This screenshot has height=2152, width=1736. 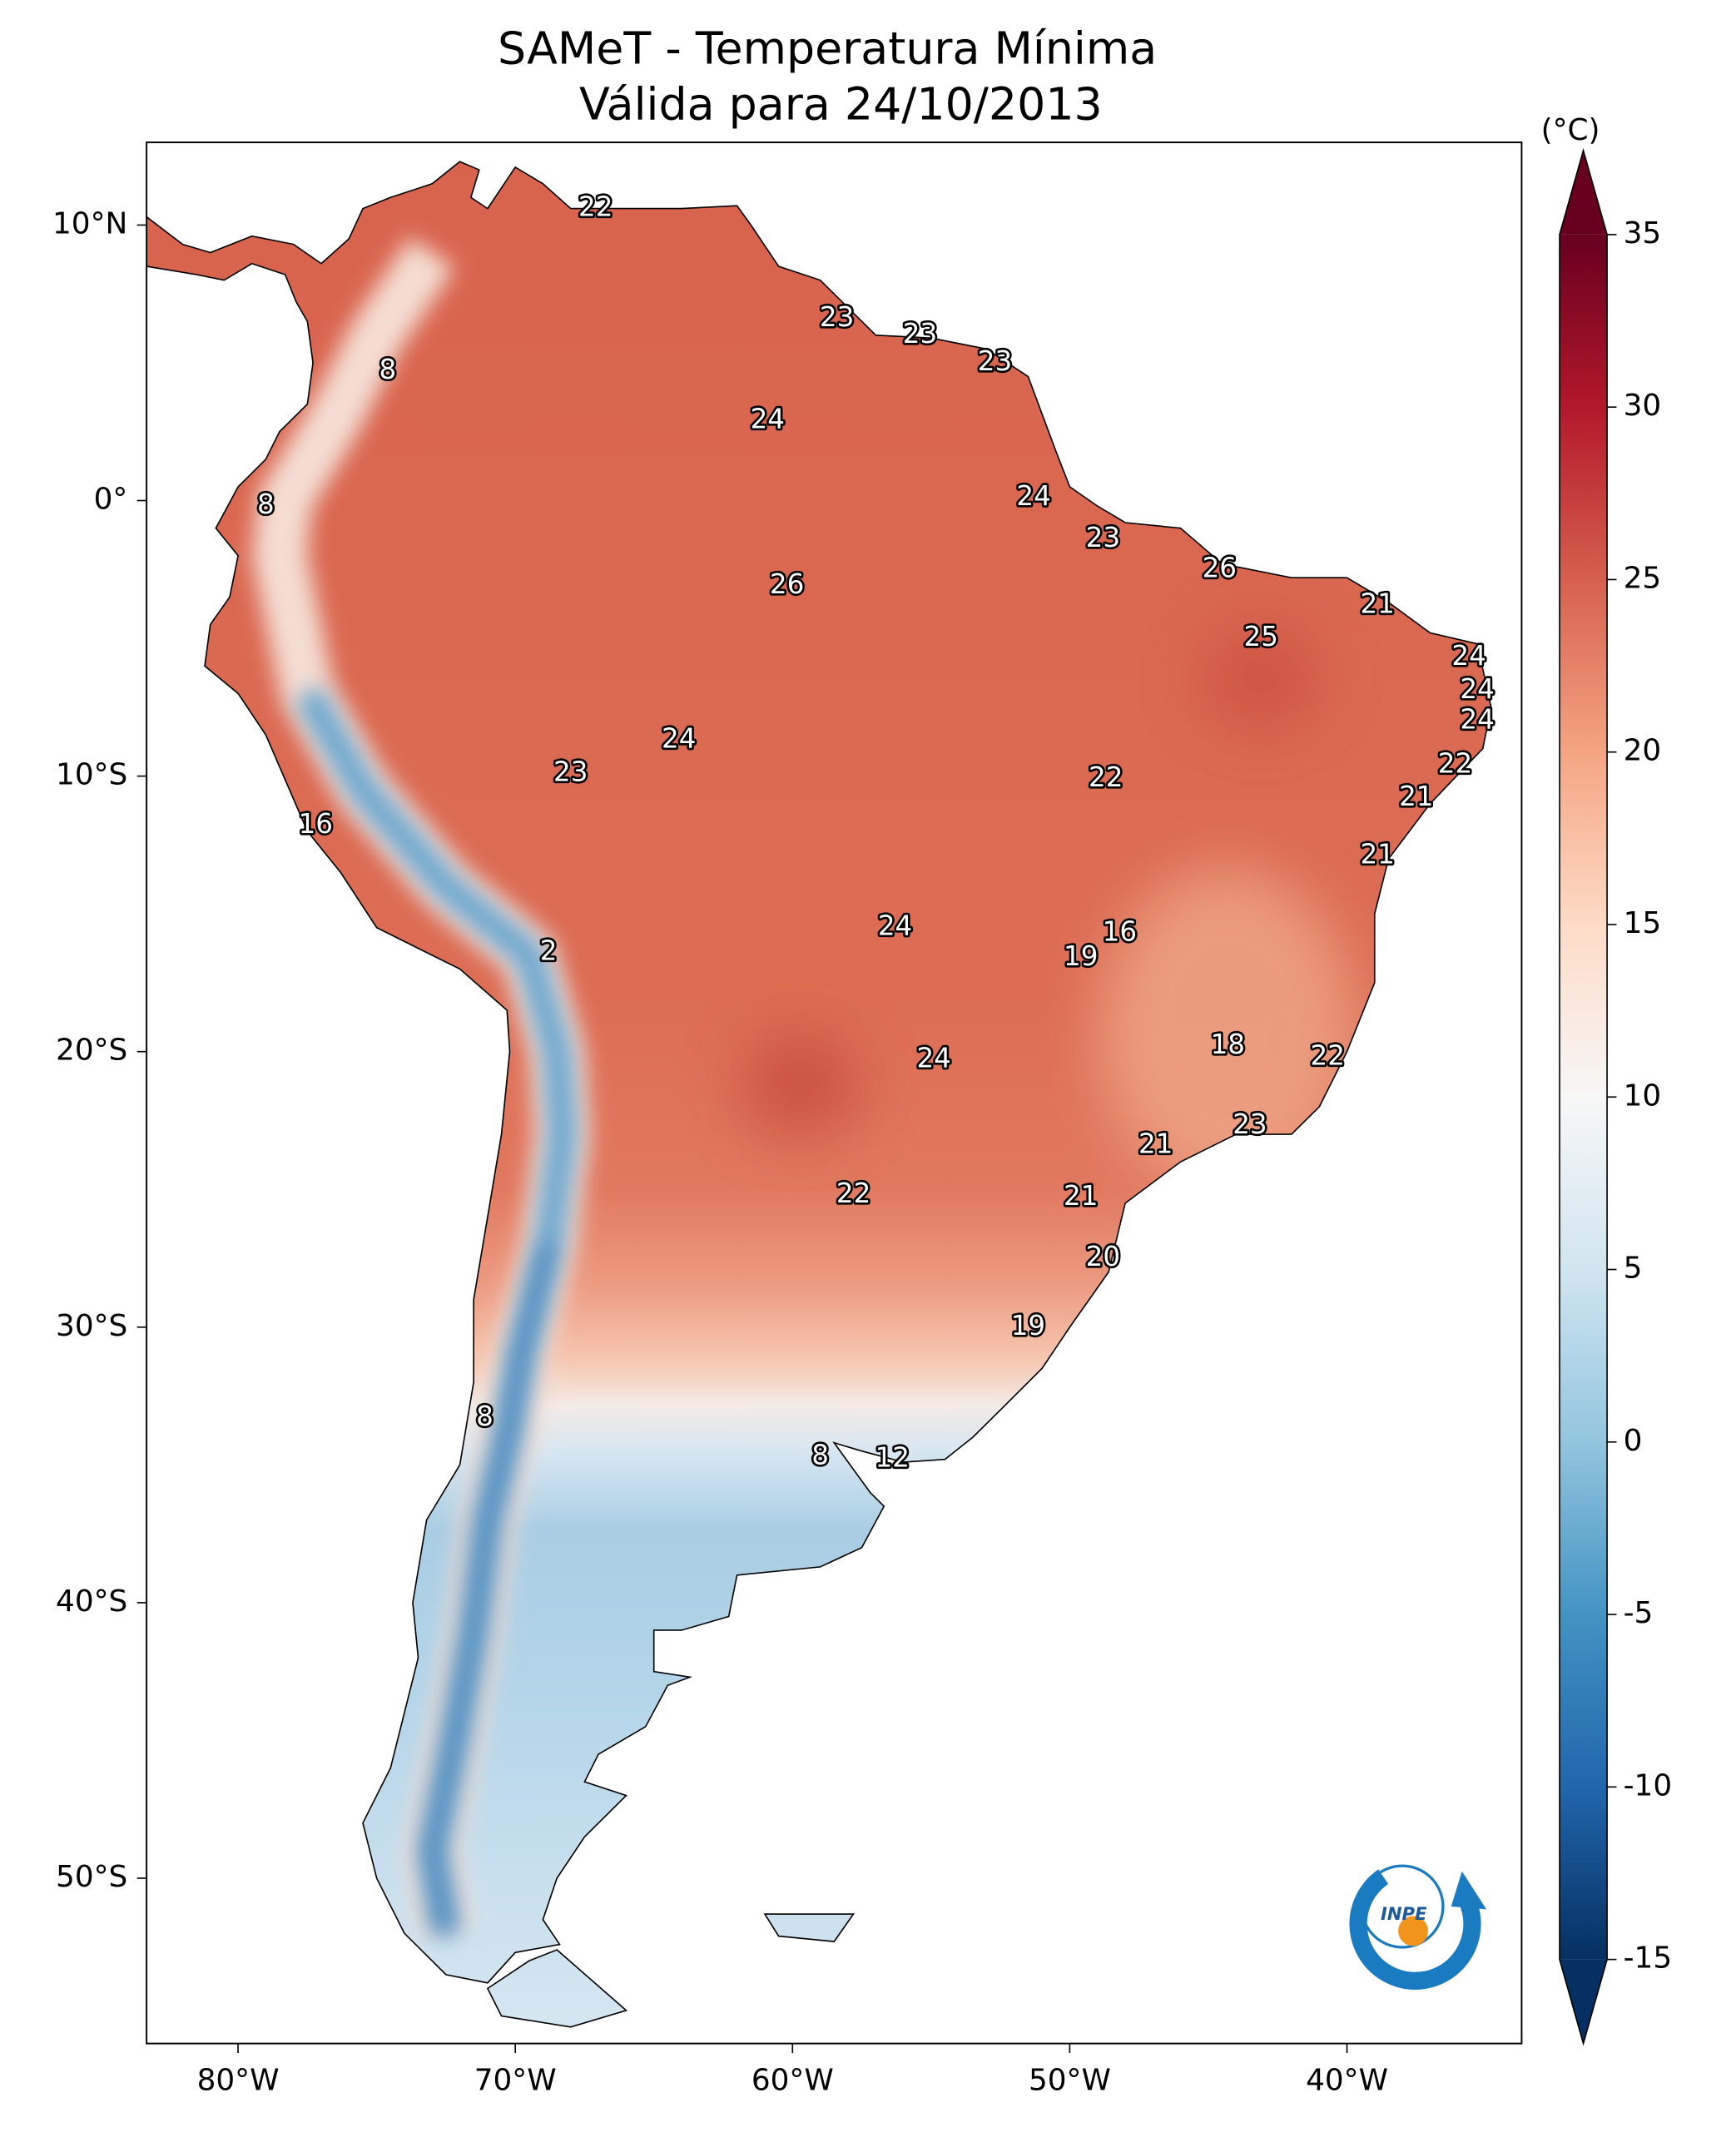 I want to click on colorbar-tick-label: 15, so click(x=1643, y=923).